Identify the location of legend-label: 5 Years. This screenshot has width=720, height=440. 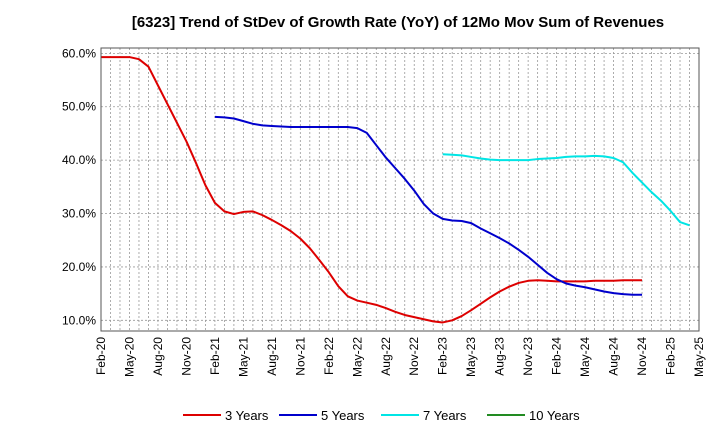
(343, 415).